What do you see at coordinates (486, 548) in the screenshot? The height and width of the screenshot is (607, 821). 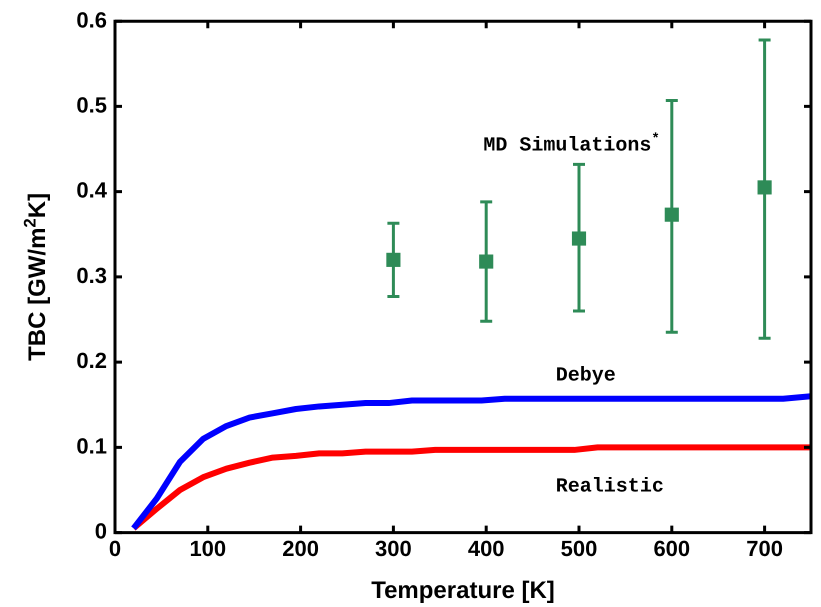 I see `x-tick-label: 400` at bounding box center [486, 548].